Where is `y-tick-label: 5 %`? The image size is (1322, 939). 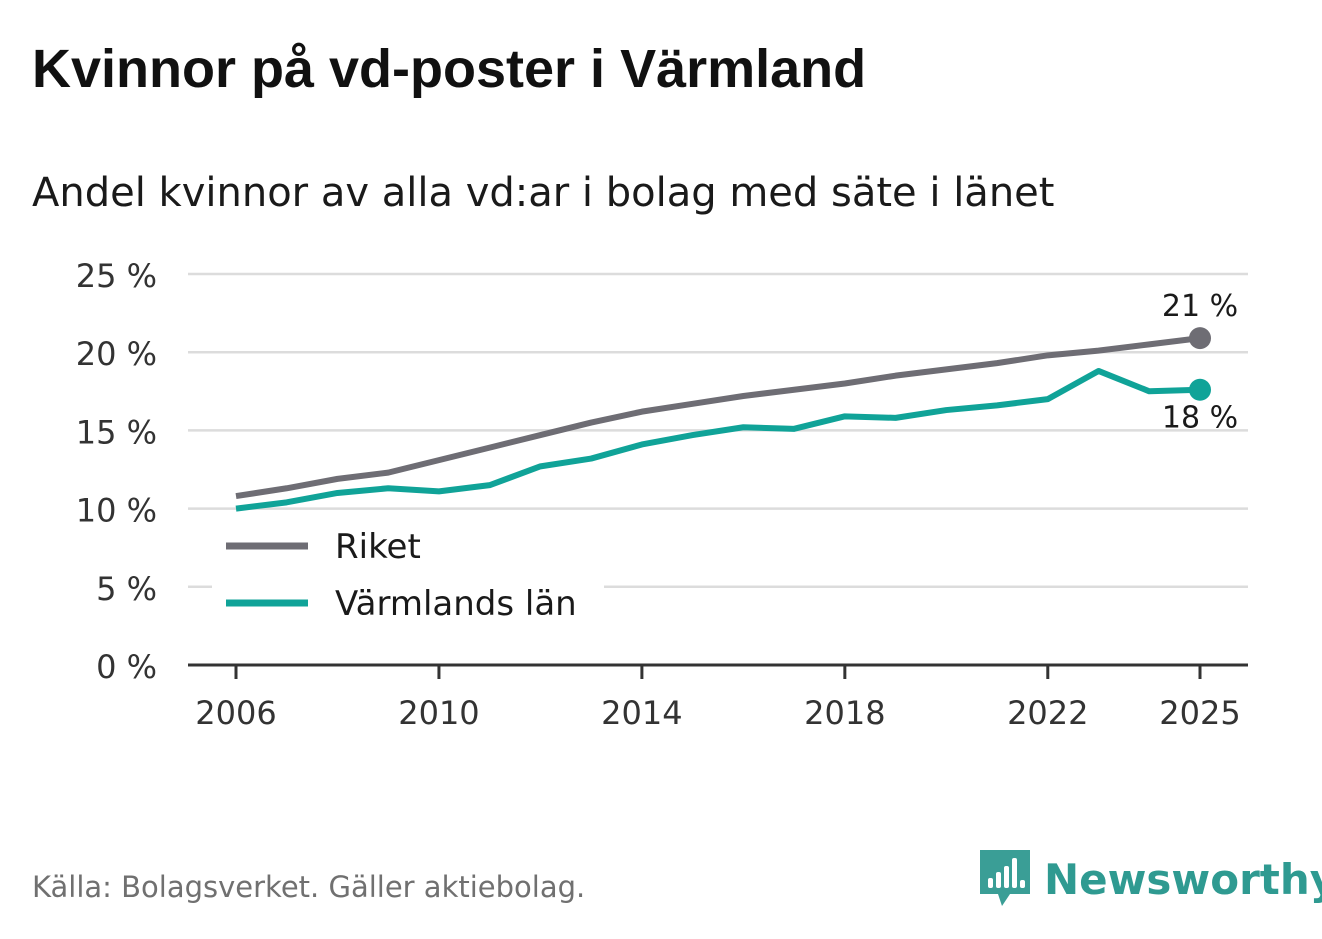 y-tick-label: 5 % is located at coordinates (126, 589).